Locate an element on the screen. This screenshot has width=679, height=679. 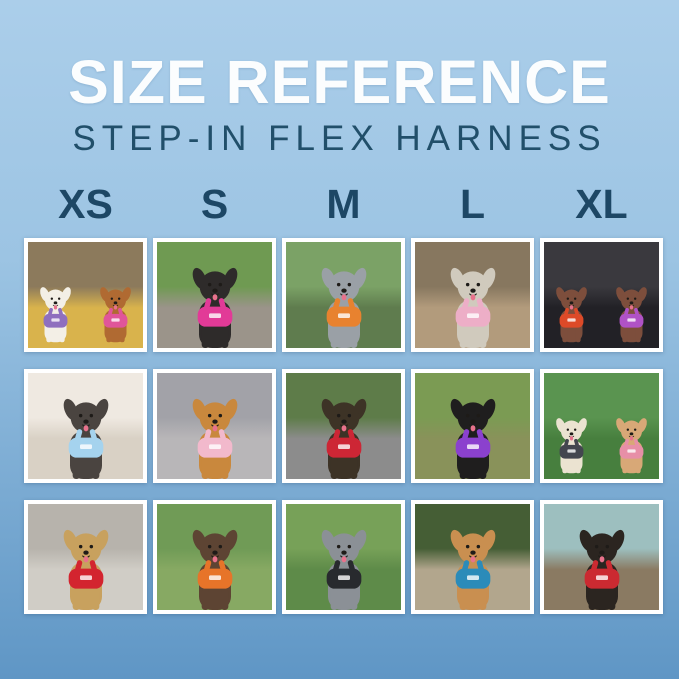
photo-xl-row2 is located at coordinates (601, 426).